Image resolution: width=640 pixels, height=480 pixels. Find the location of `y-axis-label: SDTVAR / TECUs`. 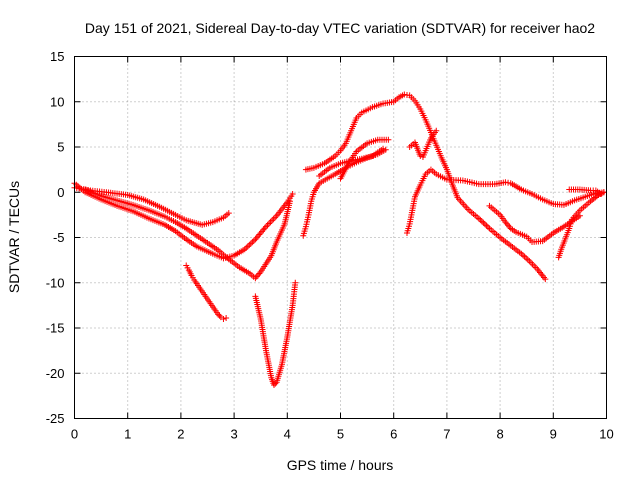

y-axis-label: SDTVAR / TECUs is located at coordinates (14, 237).